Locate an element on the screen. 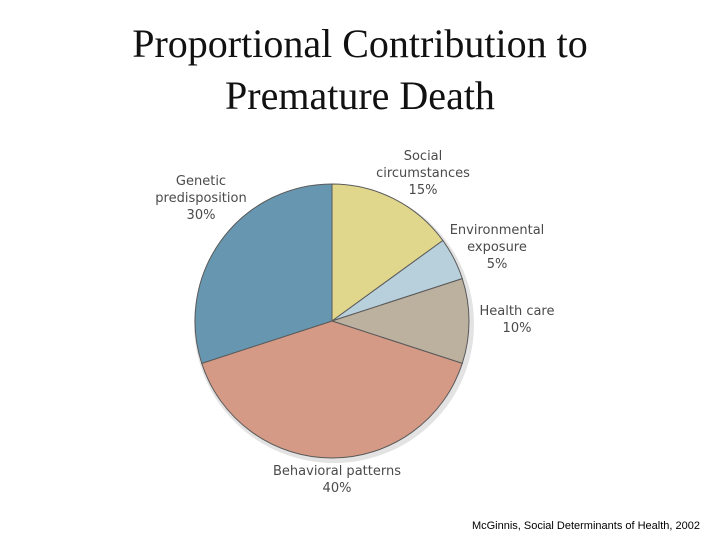 The width and height of the screenshot is (720, 540). slice-label-1-line-0: Environmental is located at coordinates (497, 230).